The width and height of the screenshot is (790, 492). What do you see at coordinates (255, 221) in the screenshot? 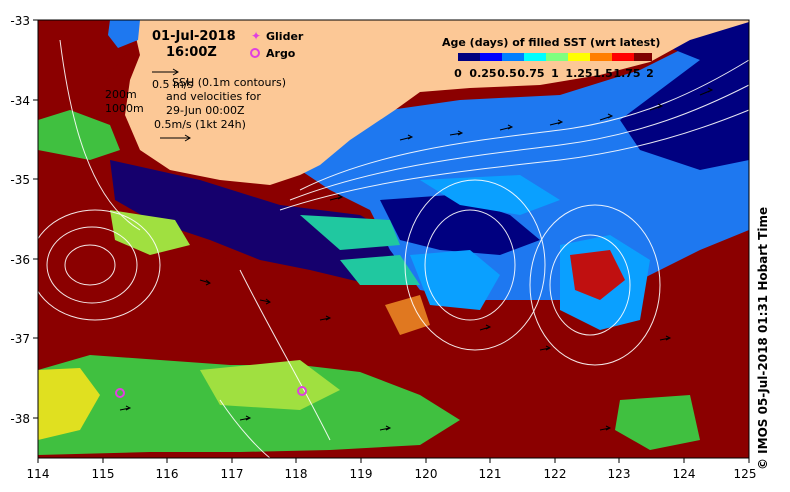
I see `navy-band-west` at bounding box center [255, 221].